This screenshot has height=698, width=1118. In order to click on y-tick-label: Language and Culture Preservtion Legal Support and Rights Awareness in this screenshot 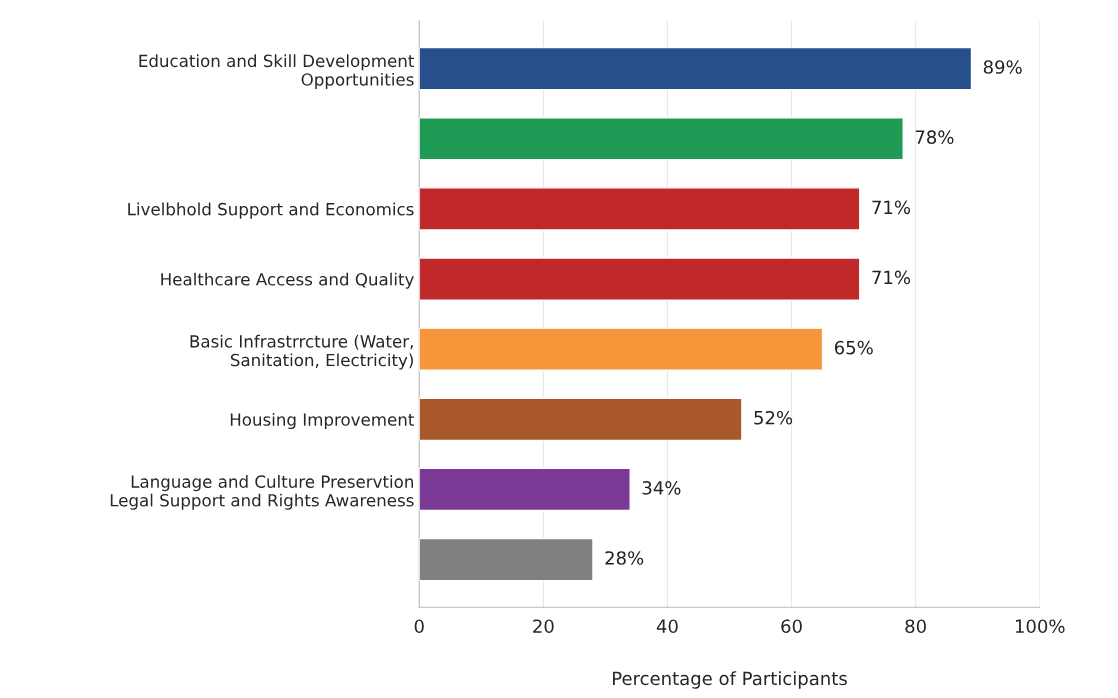, I will do `click(262, 492)`.